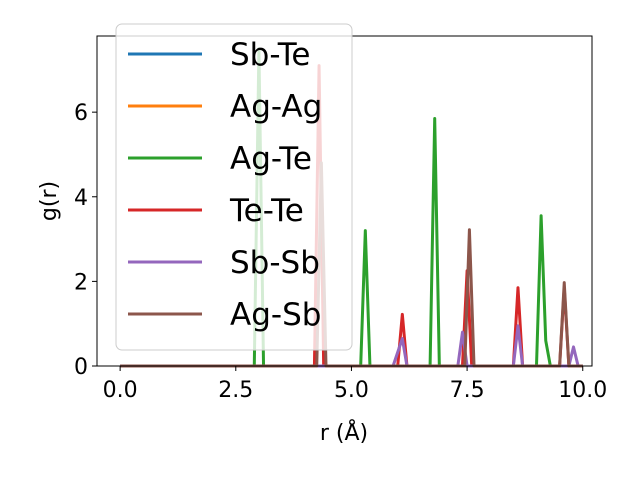 This screenshot has width=640, height=480. I want to click on y-tick-label: 4, so click(81, 198).